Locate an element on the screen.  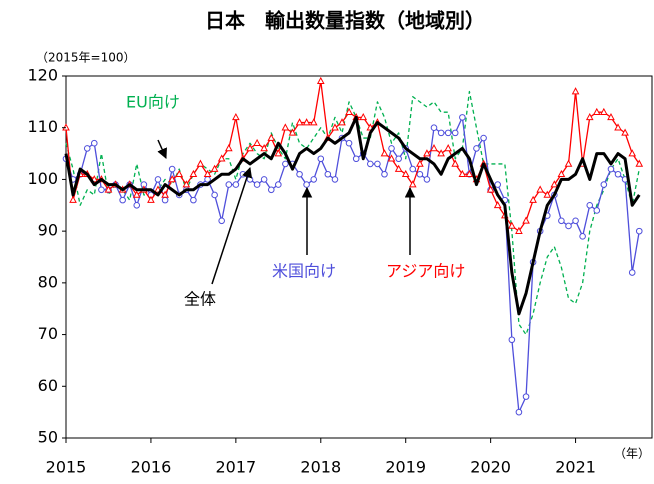
y-tick-label: 120 is located at coordinates (42, 75).